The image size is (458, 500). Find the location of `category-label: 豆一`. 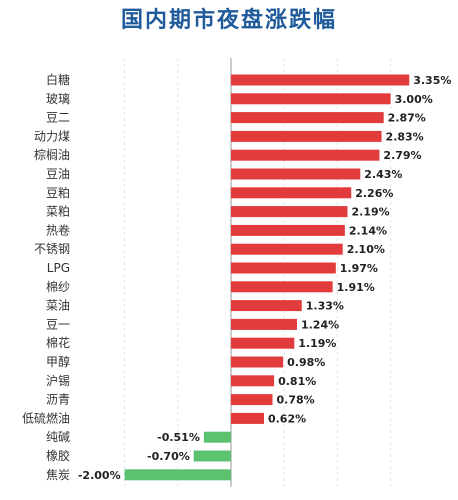

category-label: 豆一 is located at coordinates (58, 324).